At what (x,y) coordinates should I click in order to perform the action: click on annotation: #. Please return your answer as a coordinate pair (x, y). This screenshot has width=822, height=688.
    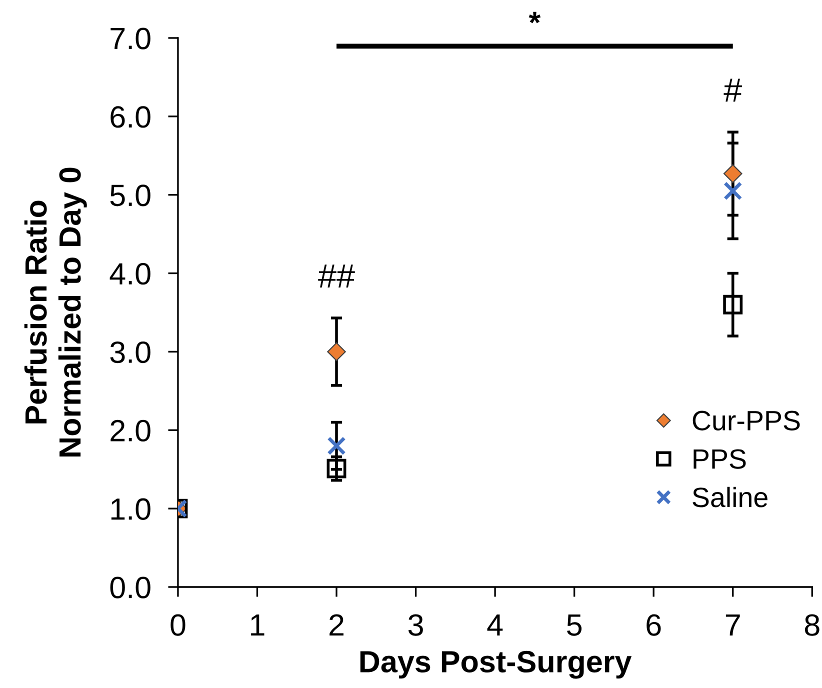
    Looking at the image, I should click on (733, 90).